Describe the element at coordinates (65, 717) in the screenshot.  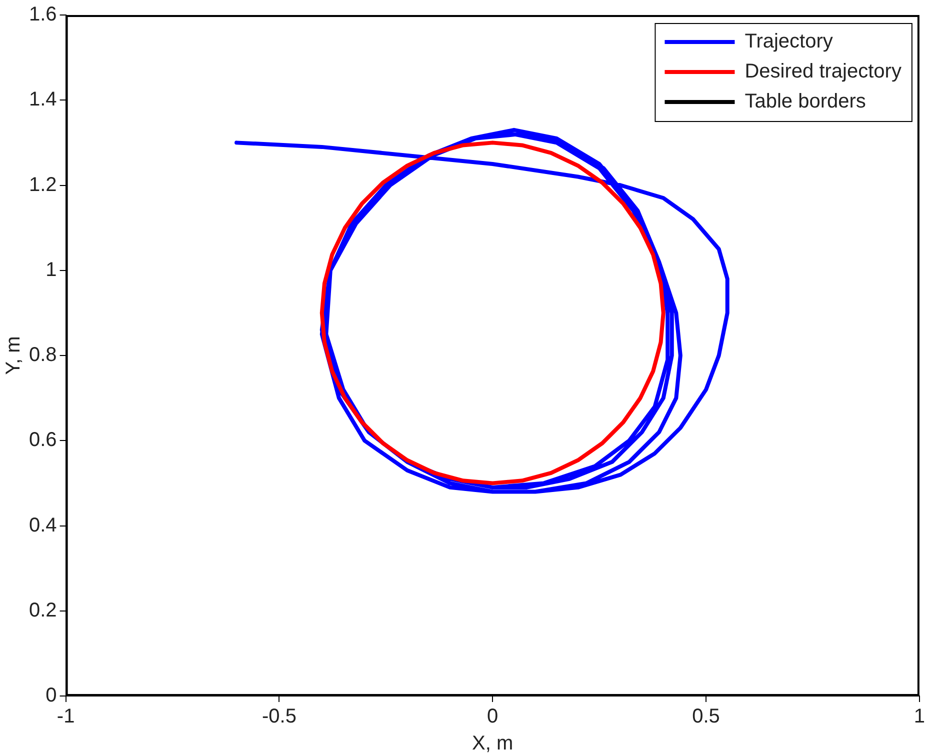
I see `x-tick-label: -1` at that location.